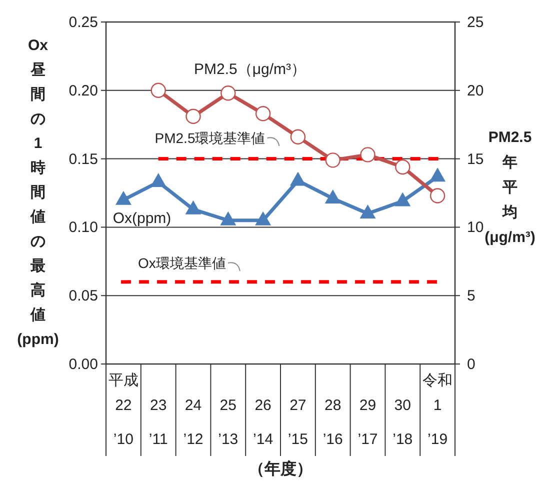 This screenshot has width=544, height=483. I want to click on y2-tick-label: 0, so click(471, 364).